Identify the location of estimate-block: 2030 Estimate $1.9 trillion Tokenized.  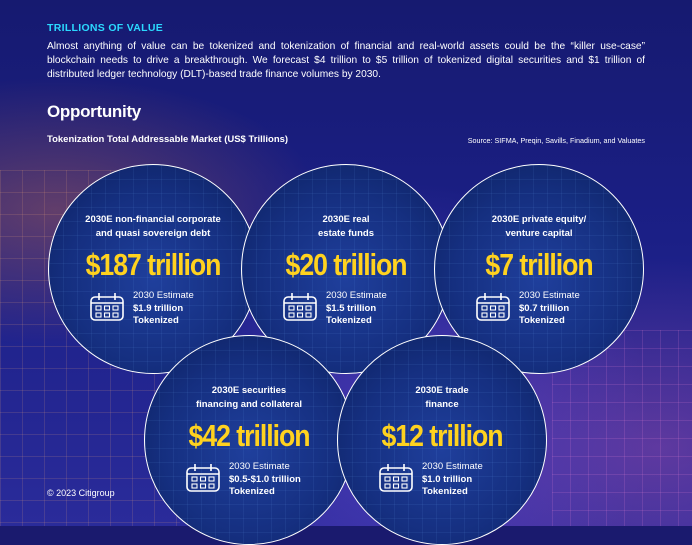
(163, 312).